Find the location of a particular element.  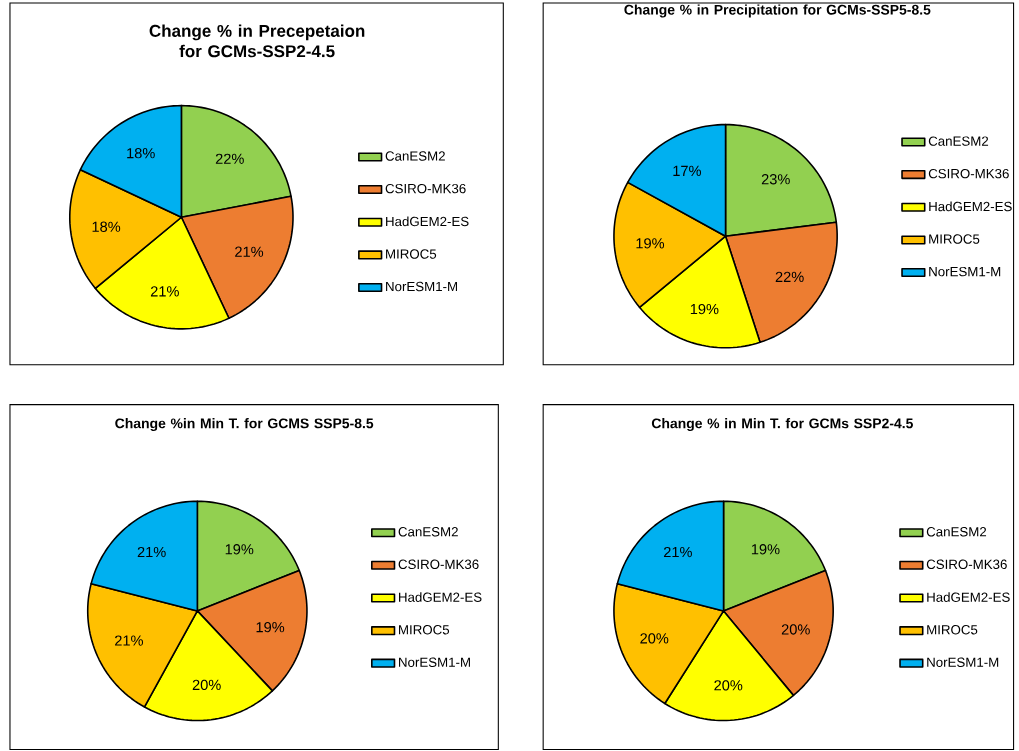

data-label: 17% is located at coordinates (687, 170).